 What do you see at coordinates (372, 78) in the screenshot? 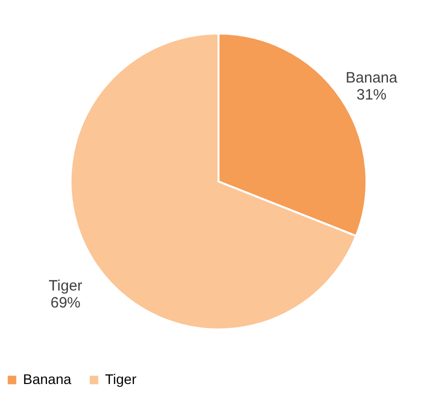
I see `slice-label: Banana` at bounding box center [372, 78].